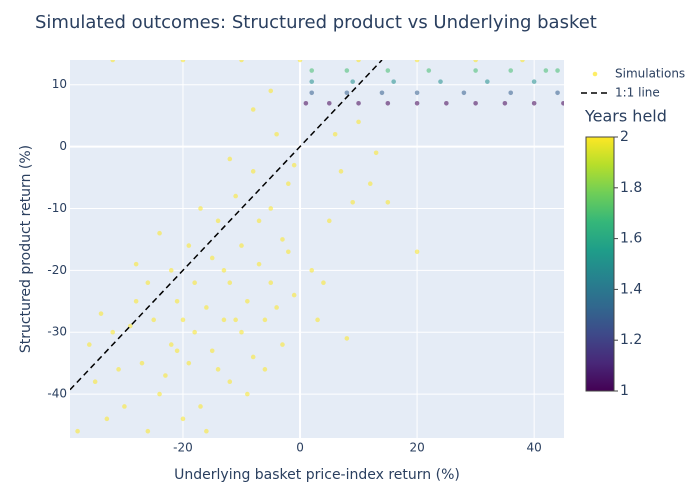 The image size is (700, 500). Describe the element at coordinates (624, 137) in the screenshot. I see `colorbar-tick-label: 2` at that location.